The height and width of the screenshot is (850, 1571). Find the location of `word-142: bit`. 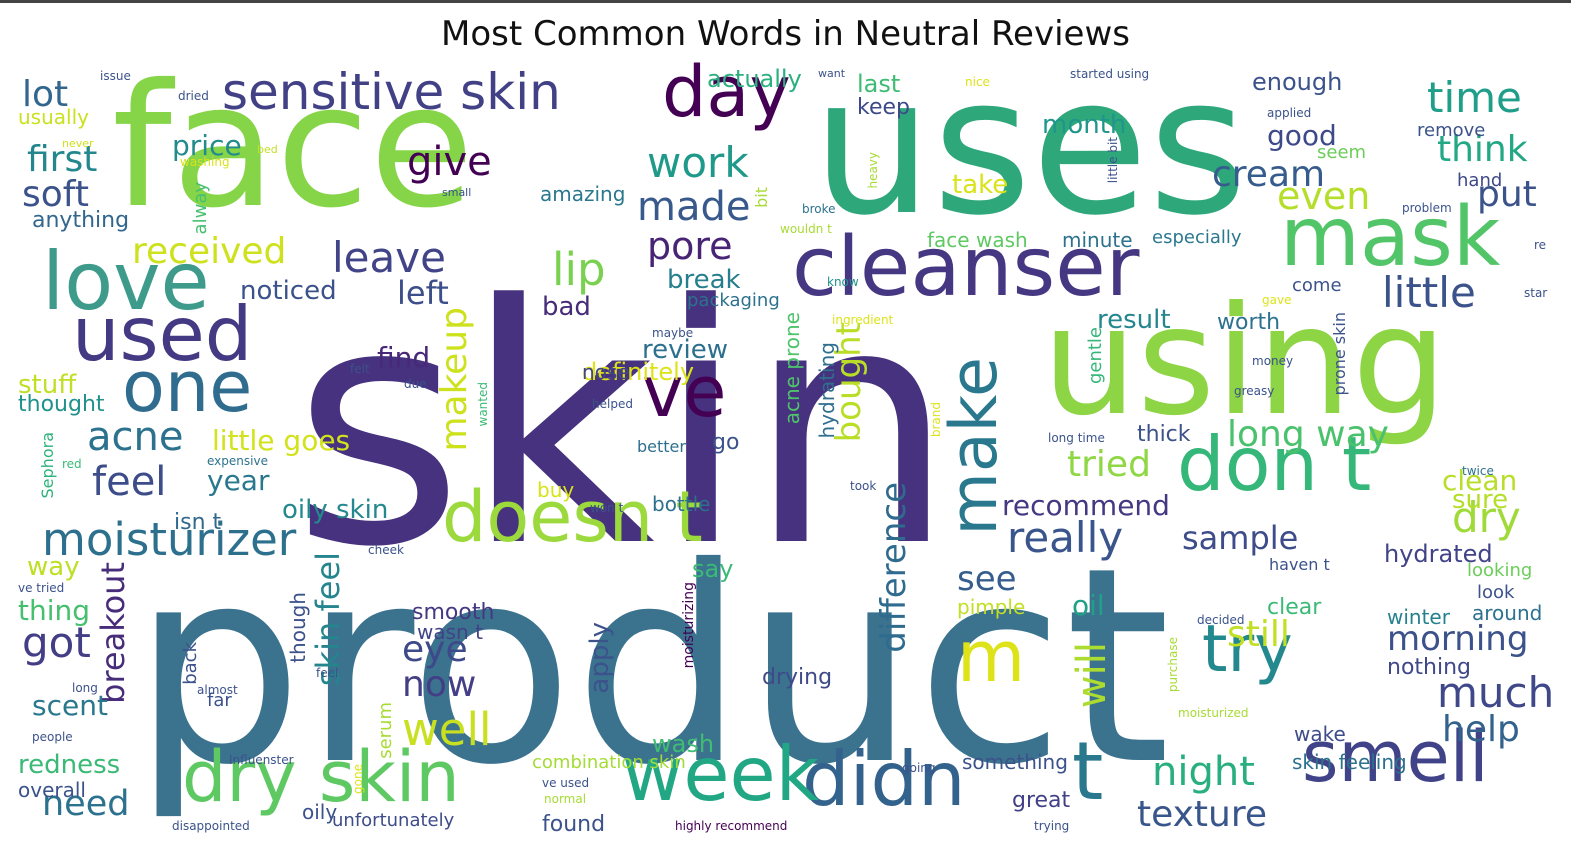

word-142: bit is located at coordinates (761, 197).